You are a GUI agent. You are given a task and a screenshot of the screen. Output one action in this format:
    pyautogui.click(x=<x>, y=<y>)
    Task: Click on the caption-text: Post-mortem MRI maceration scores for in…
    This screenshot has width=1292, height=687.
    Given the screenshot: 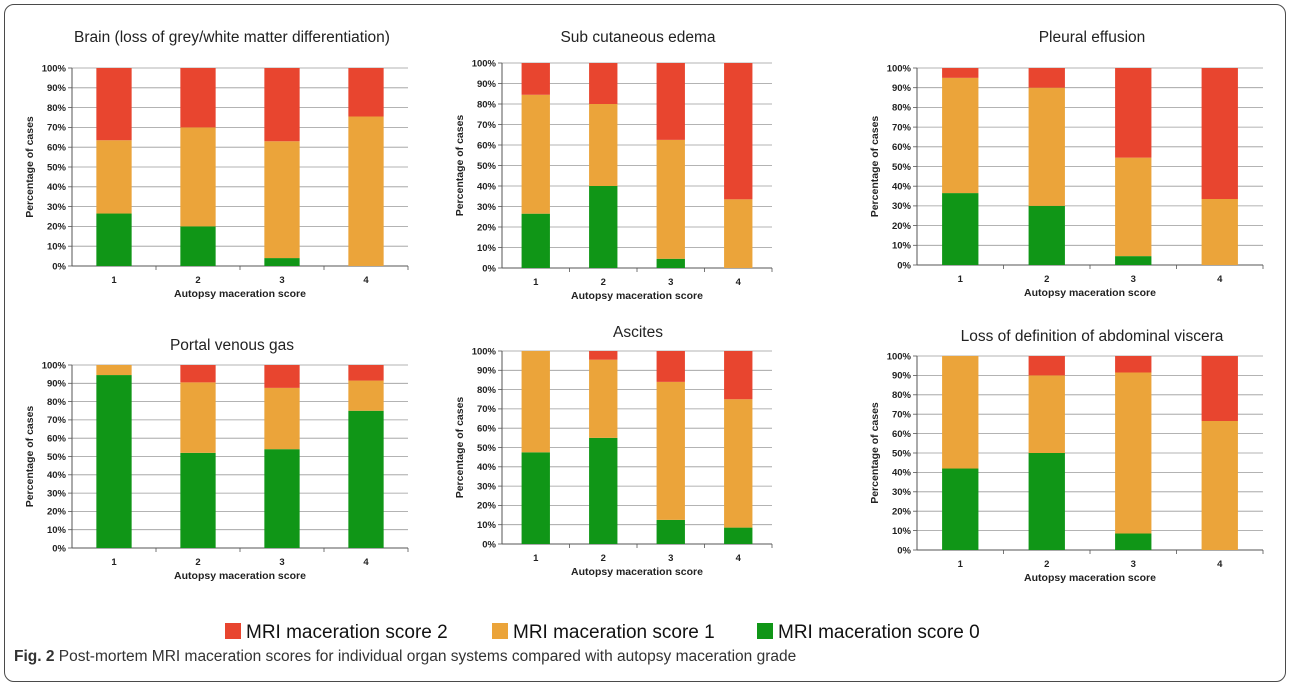 What is the action you would take?
    pyautogui.click(x=427, y=656)
    